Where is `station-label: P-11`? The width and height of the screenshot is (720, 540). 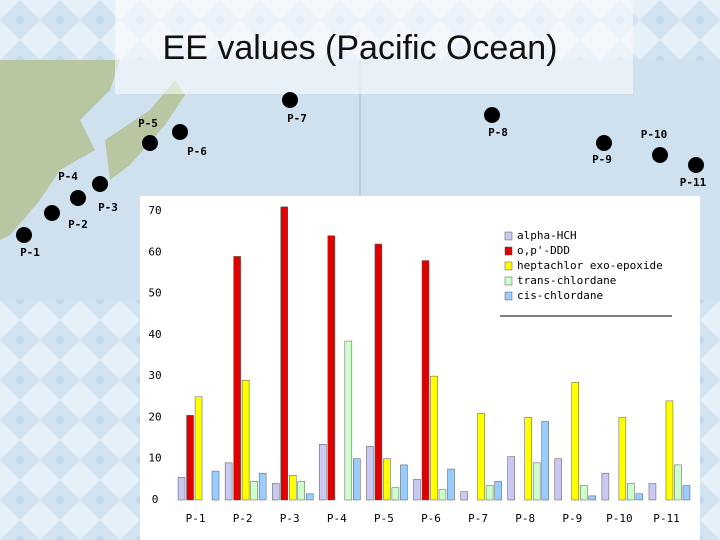 station-label: P-11 is located at coordinates (693, 182).